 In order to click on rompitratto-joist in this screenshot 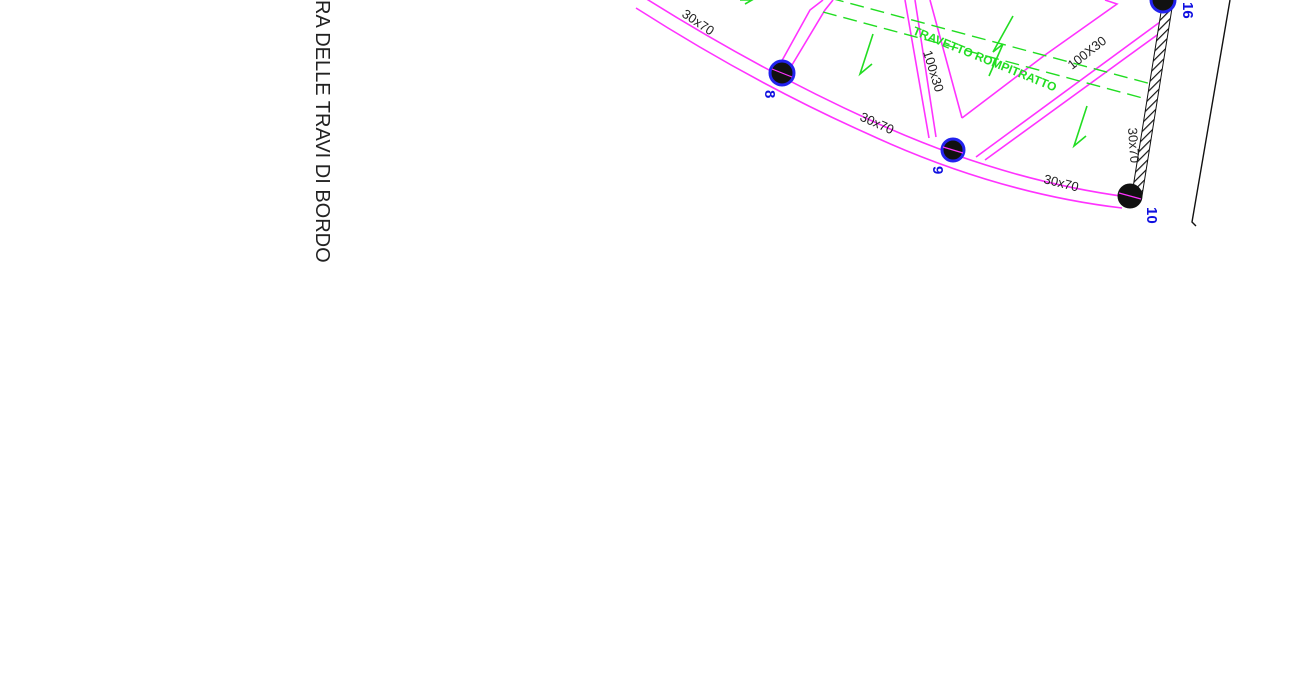, I will do `click(989, 50)`.